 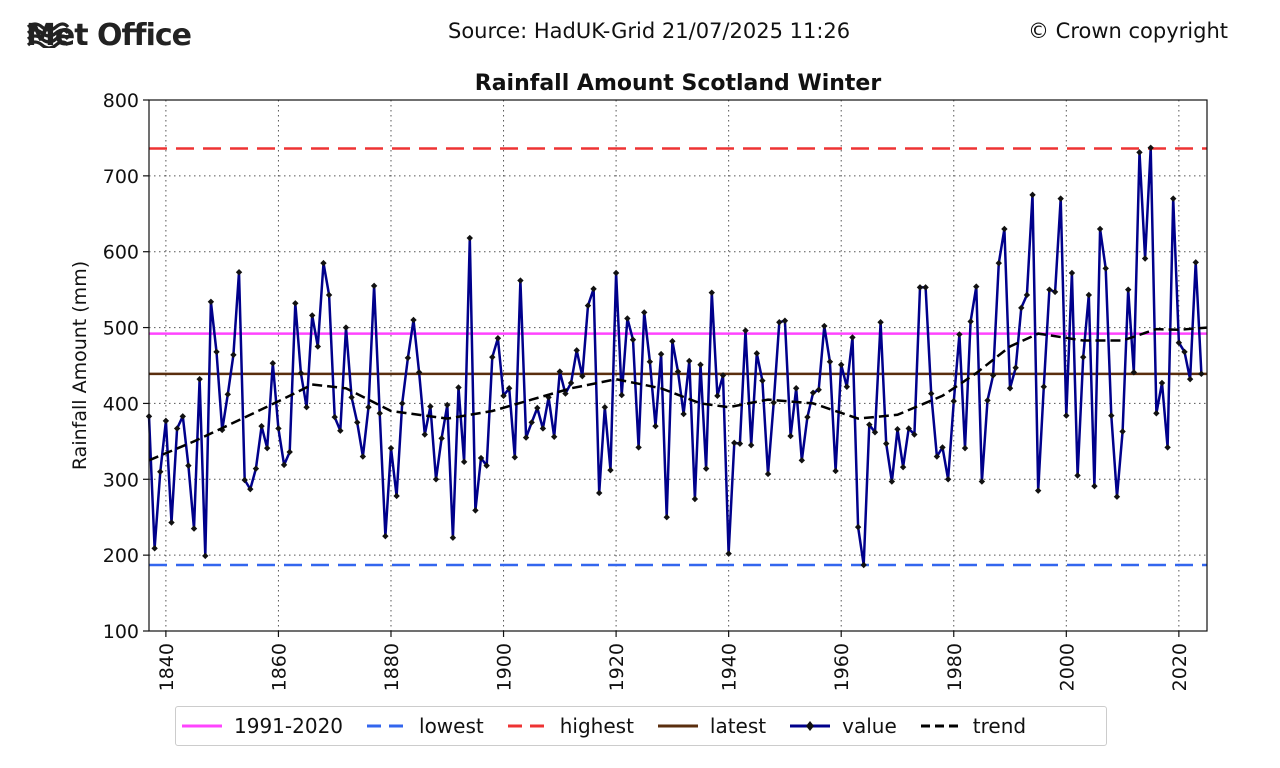 I want to click on y-tick-label: 200, so click(x=121, y=556).